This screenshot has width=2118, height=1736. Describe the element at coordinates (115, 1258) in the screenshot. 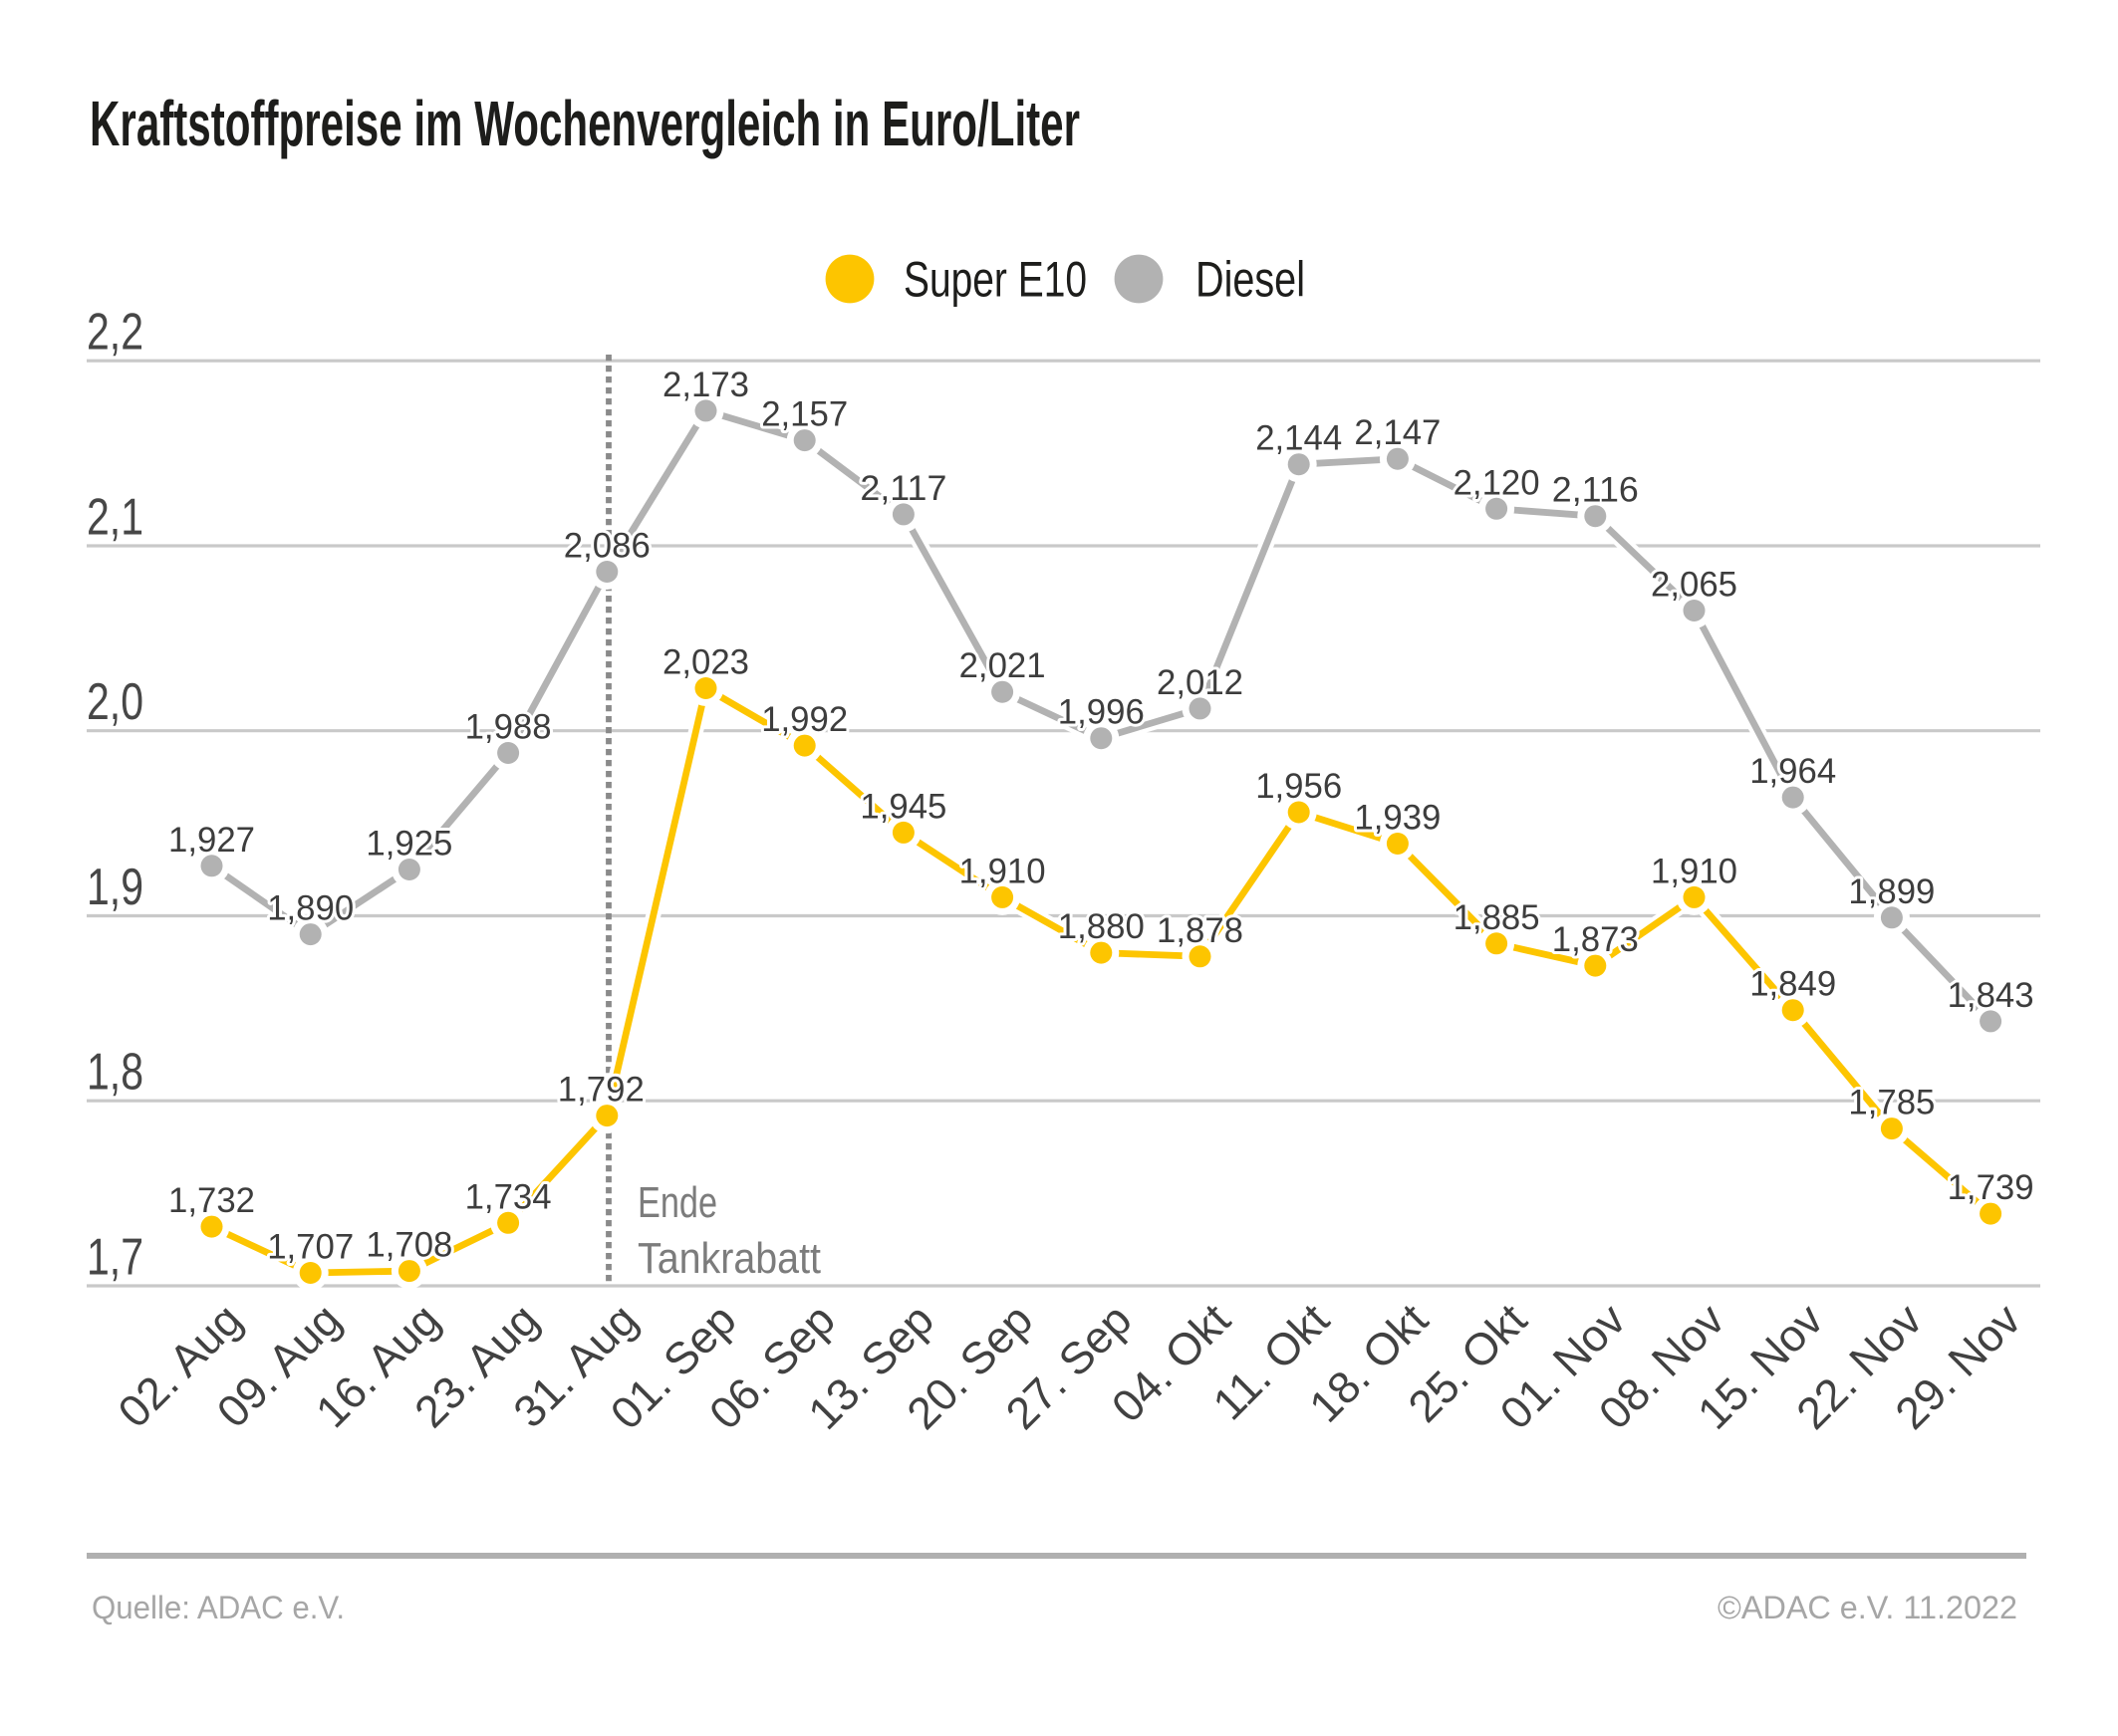

I see `svg-text: 1,7` at that location.